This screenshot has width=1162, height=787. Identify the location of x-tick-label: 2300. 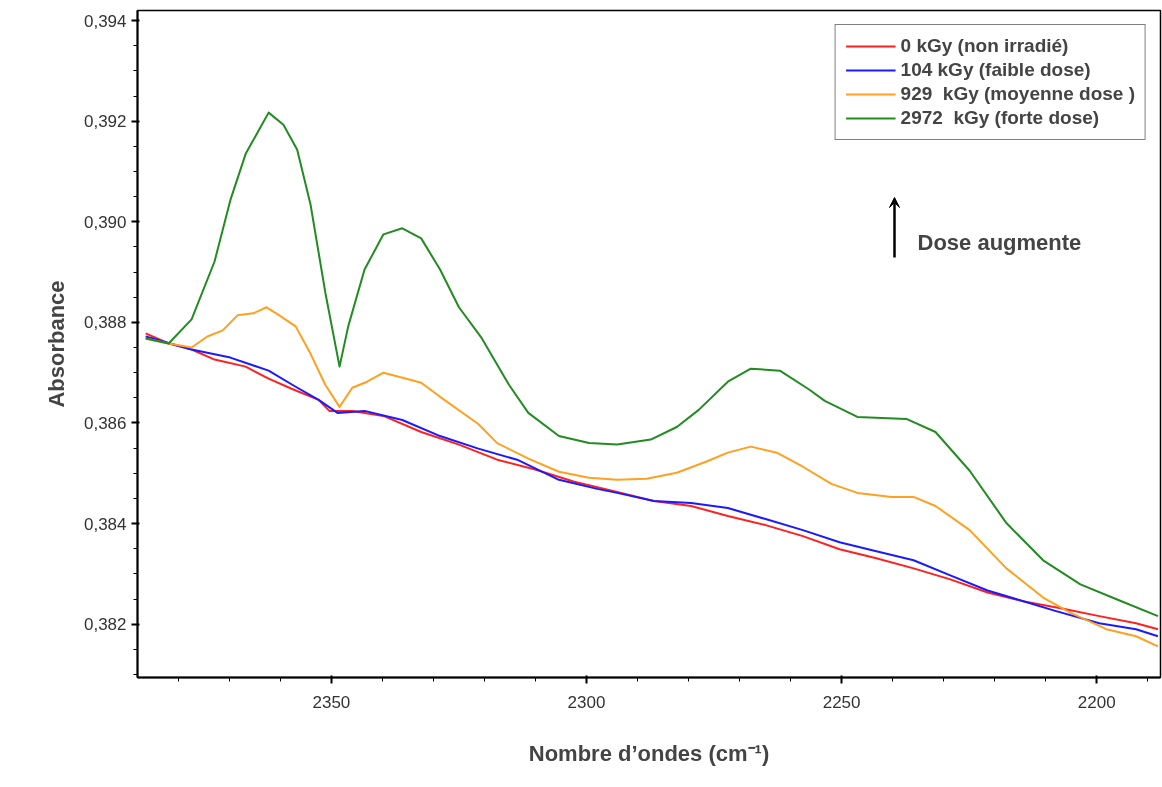
(586, 702).